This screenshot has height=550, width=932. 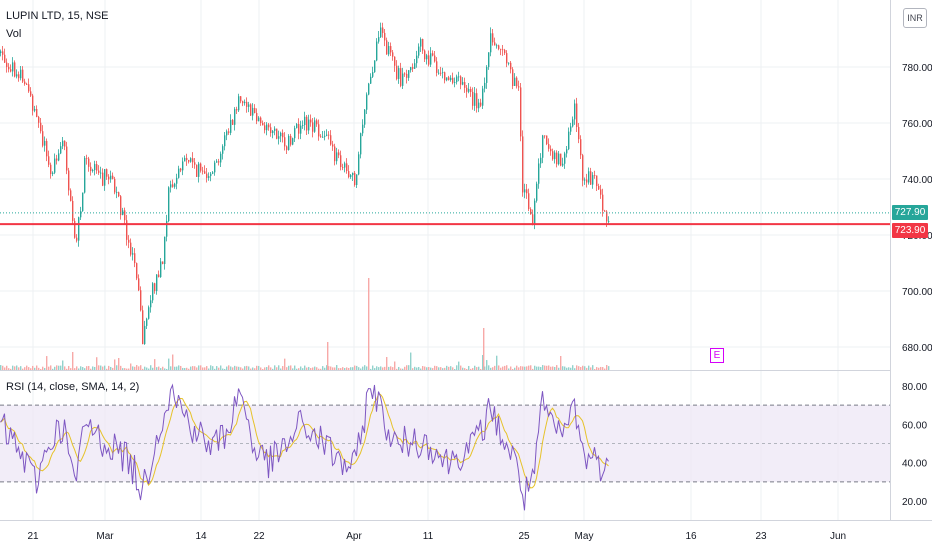 What do you see at coordinates (524, 536) in the screenshot?
I see `x-tick-label: 25` at bounding box center [524, 536].